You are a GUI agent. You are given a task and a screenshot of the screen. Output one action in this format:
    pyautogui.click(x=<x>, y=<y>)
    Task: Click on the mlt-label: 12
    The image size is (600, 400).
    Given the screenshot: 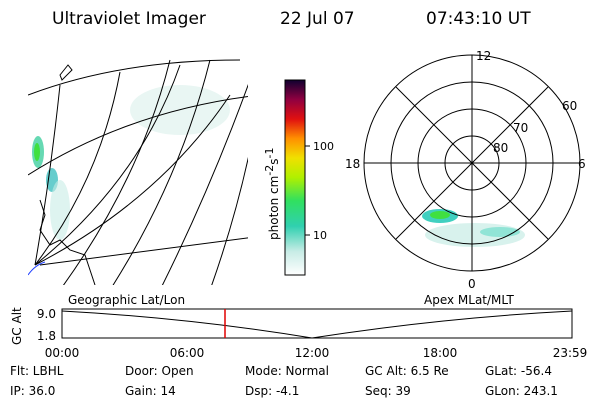 What is the action you would take?
    pyautogui.click(x=483, y=56)
    